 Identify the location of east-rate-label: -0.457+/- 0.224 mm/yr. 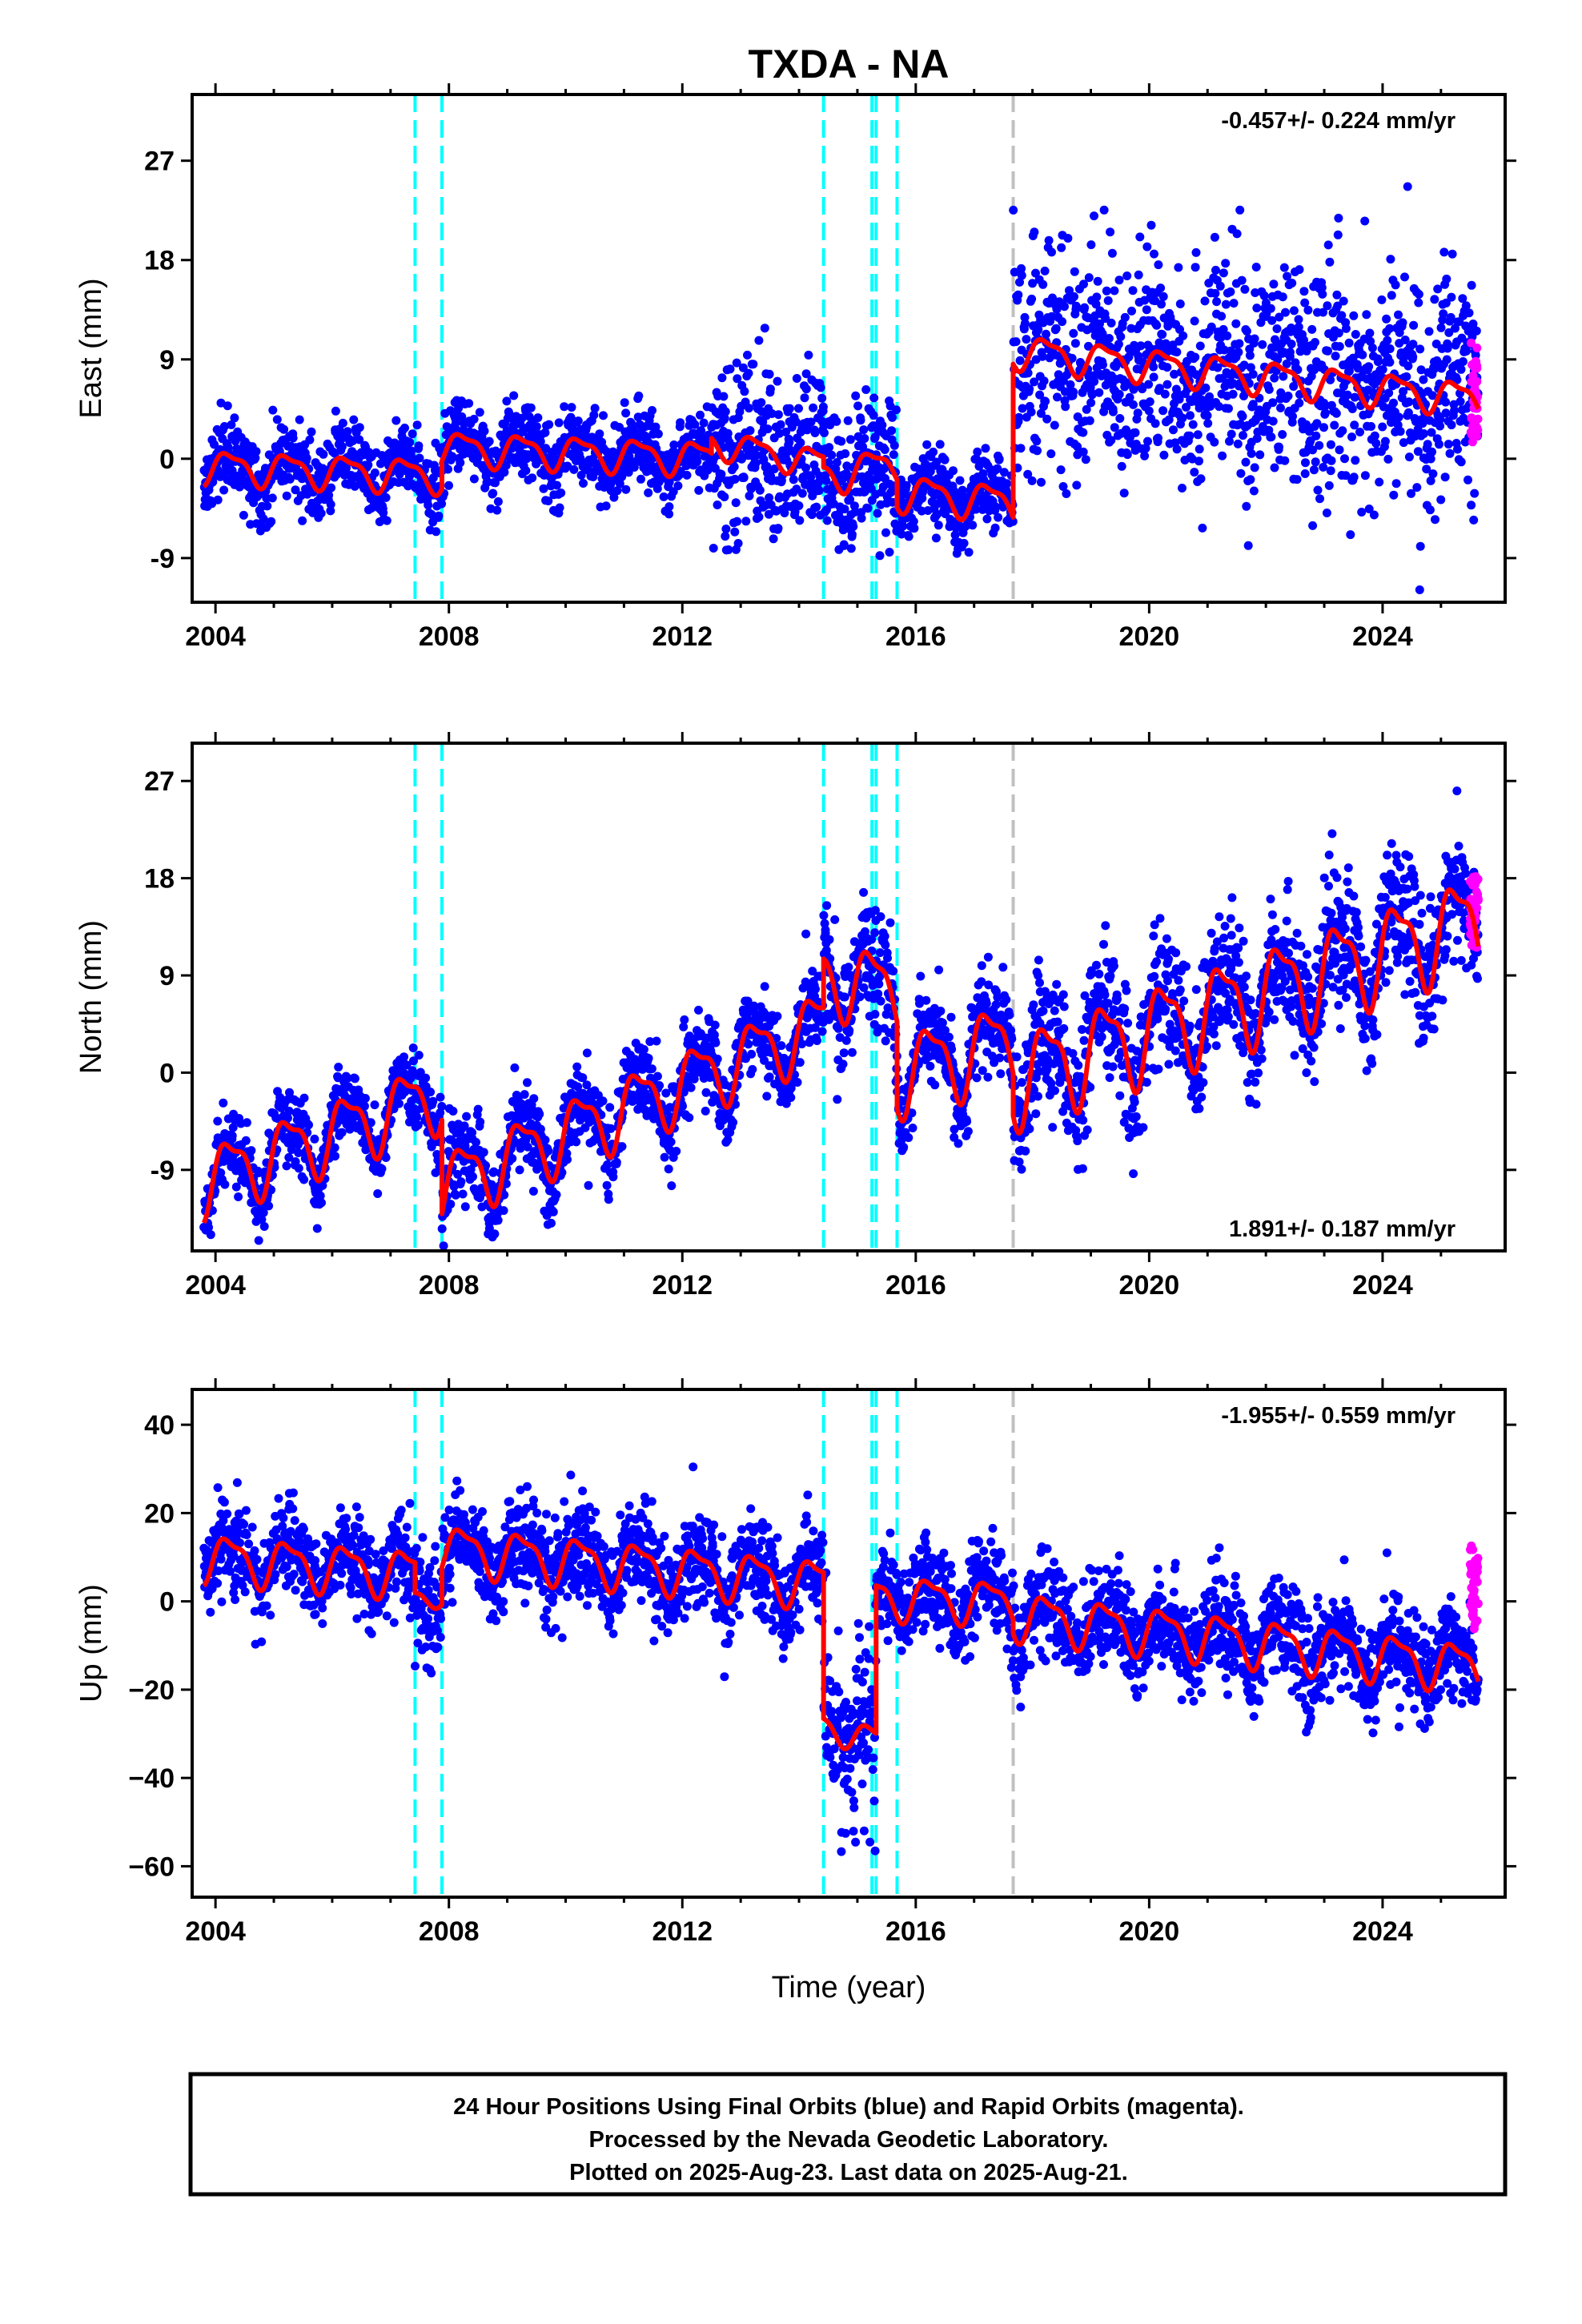
(1338, 121).